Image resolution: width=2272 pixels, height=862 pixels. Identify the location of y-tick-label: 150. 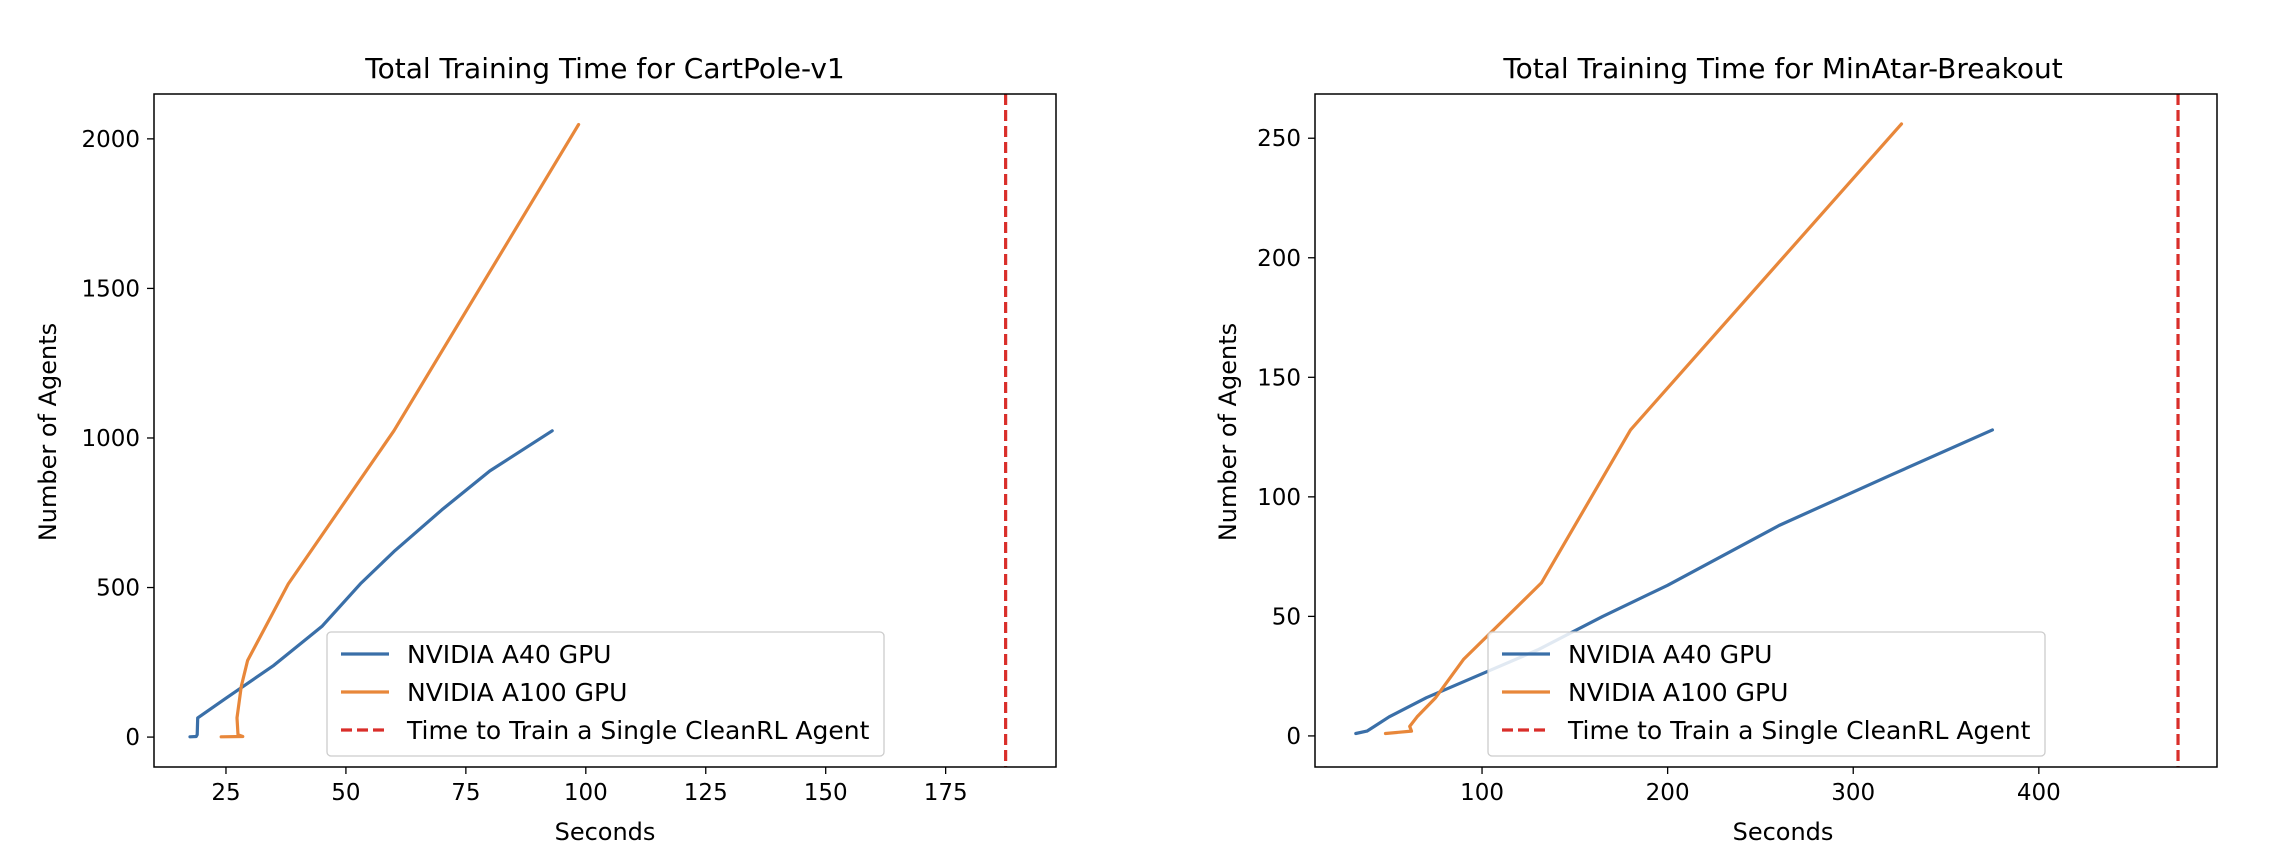
(1279, 378).